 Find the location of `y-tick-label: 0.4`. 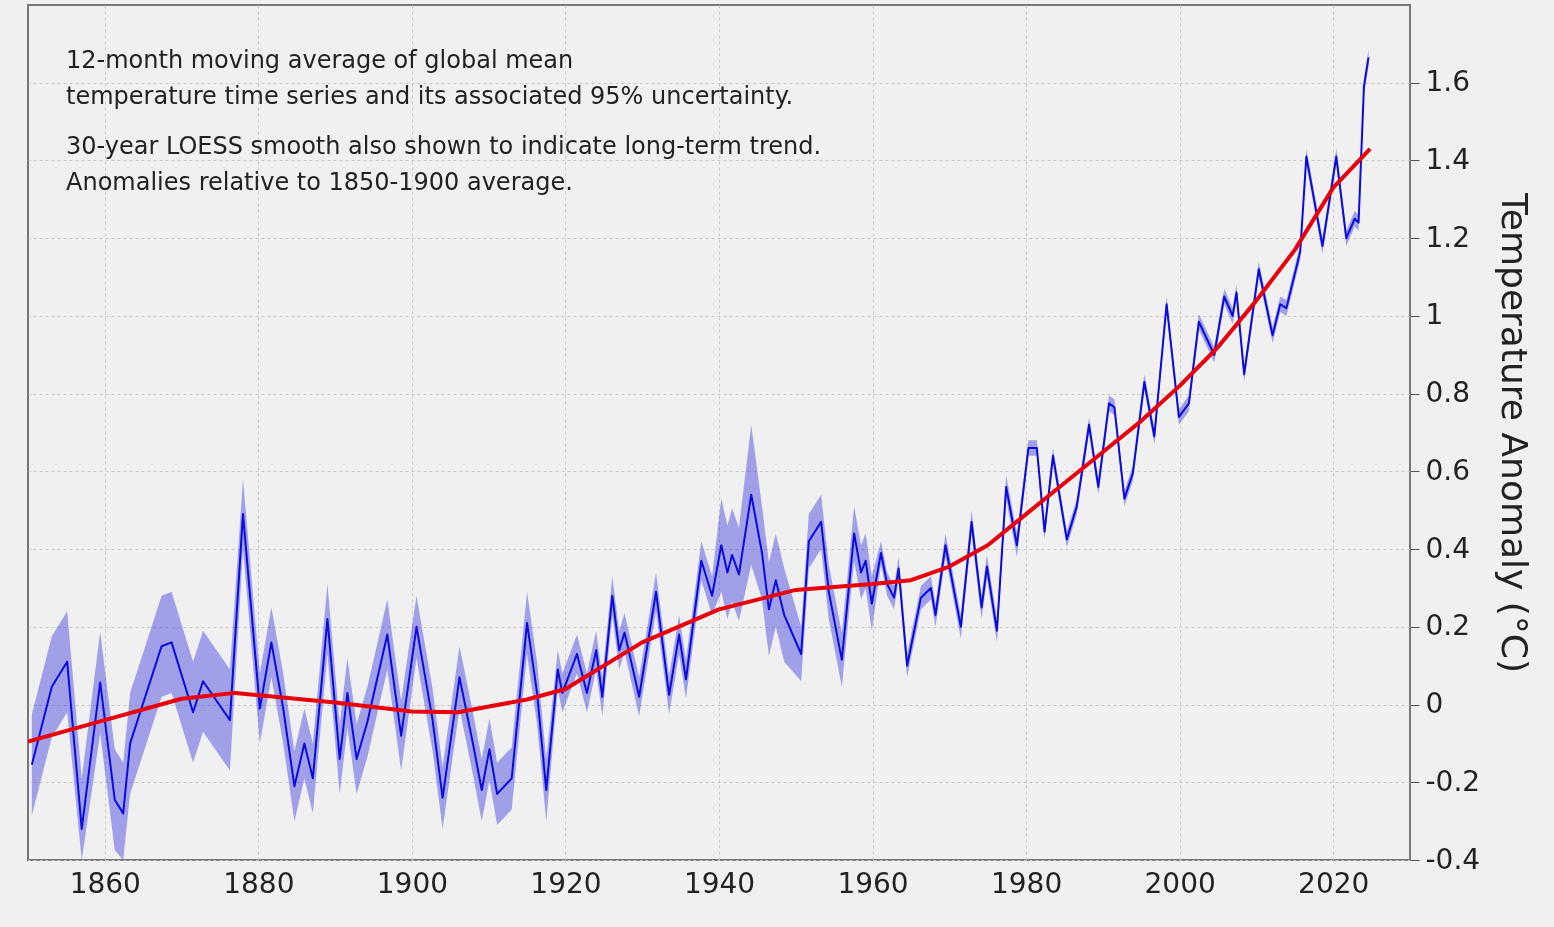

y-tick-label: 0.4 is located at coordinates (1448, 548).